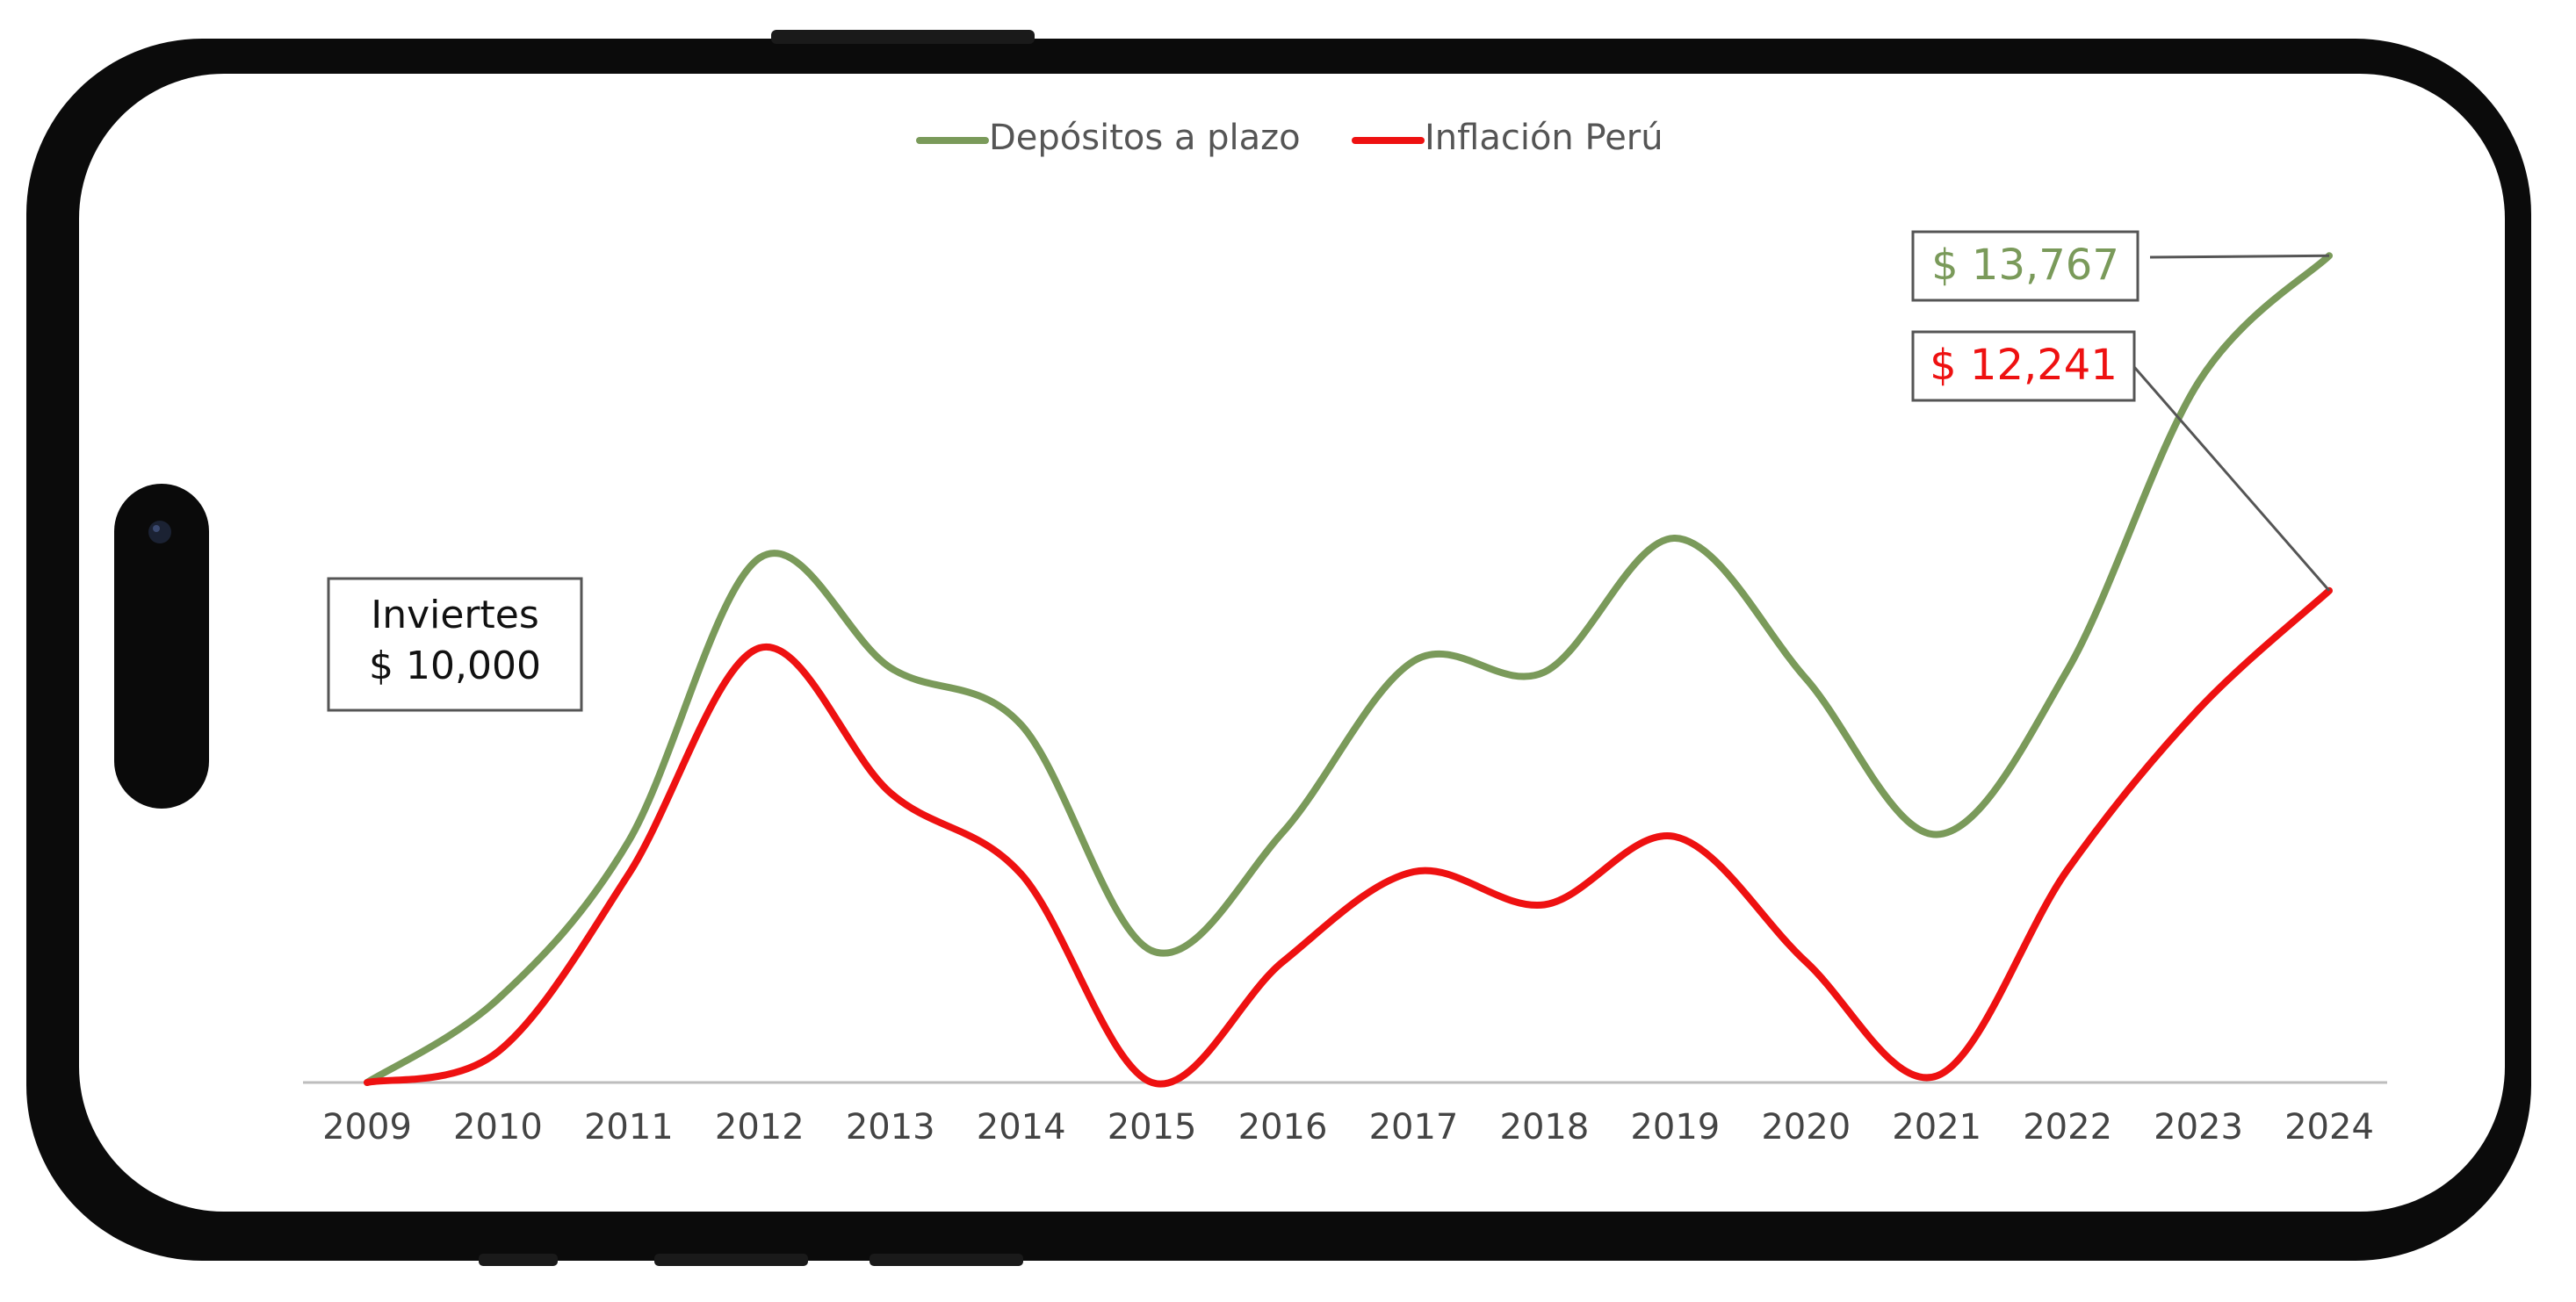  What do you see at coordinates (2329, 1127) in the screenshot?
I see `x-tick-label: 2024` at bounding box center [2329, 1127].